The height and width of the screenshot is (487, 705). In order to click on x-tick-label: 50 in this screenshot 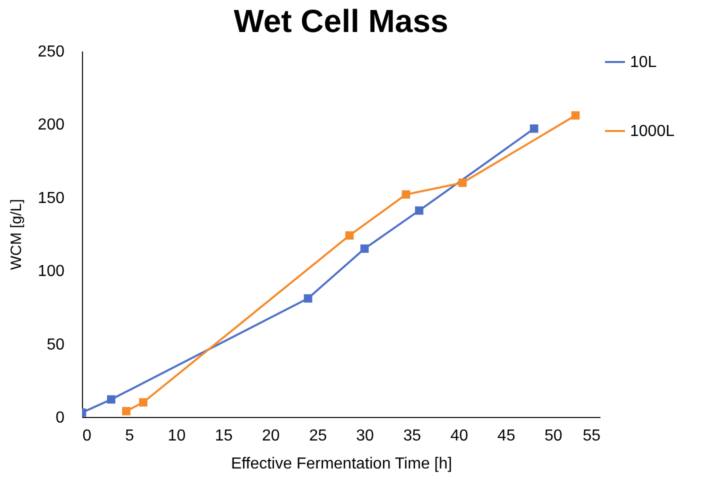, I will do `click(553, 436)`.